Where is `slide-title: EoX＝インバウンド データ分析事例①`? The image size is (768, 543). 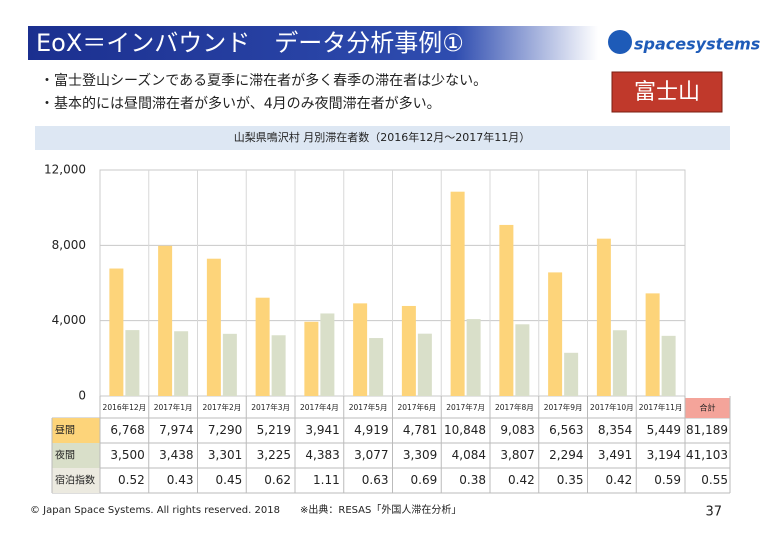
slide-title: EoX＝インバウンド データ分析事例① is located at coordinates (250, 43).